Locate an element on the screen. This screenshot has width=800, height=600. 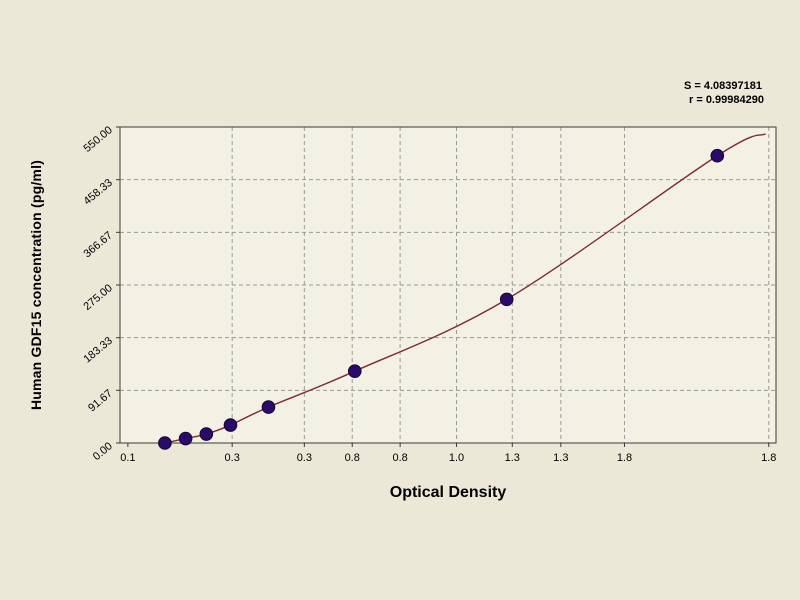
x-tick-label: 1.0 is located at coordinates (456, 458).